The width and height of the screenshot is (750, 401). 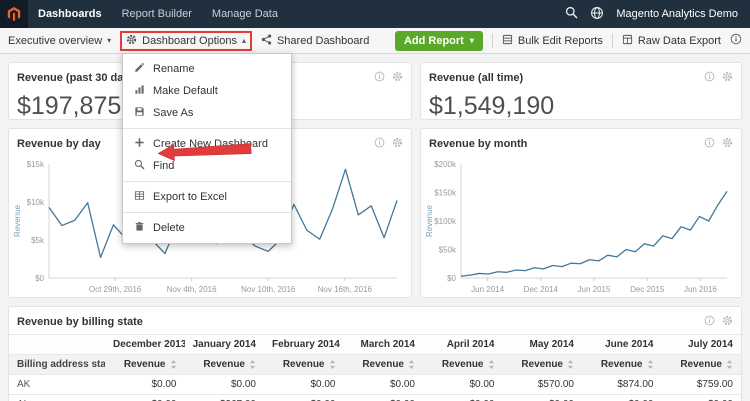 I want to click on state-cell: AK, so click(x=57, y=384).